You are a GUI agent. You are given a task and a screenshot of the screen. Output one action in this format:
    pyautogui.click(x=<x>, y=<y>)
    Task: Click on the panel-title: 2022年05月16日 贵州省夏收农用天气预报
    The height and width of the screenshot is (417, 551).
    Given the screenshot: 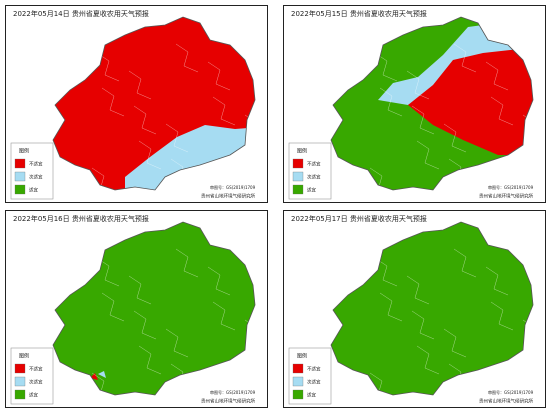 What is the action you would take?
    pyautogui.click(x=81, y=218)
    